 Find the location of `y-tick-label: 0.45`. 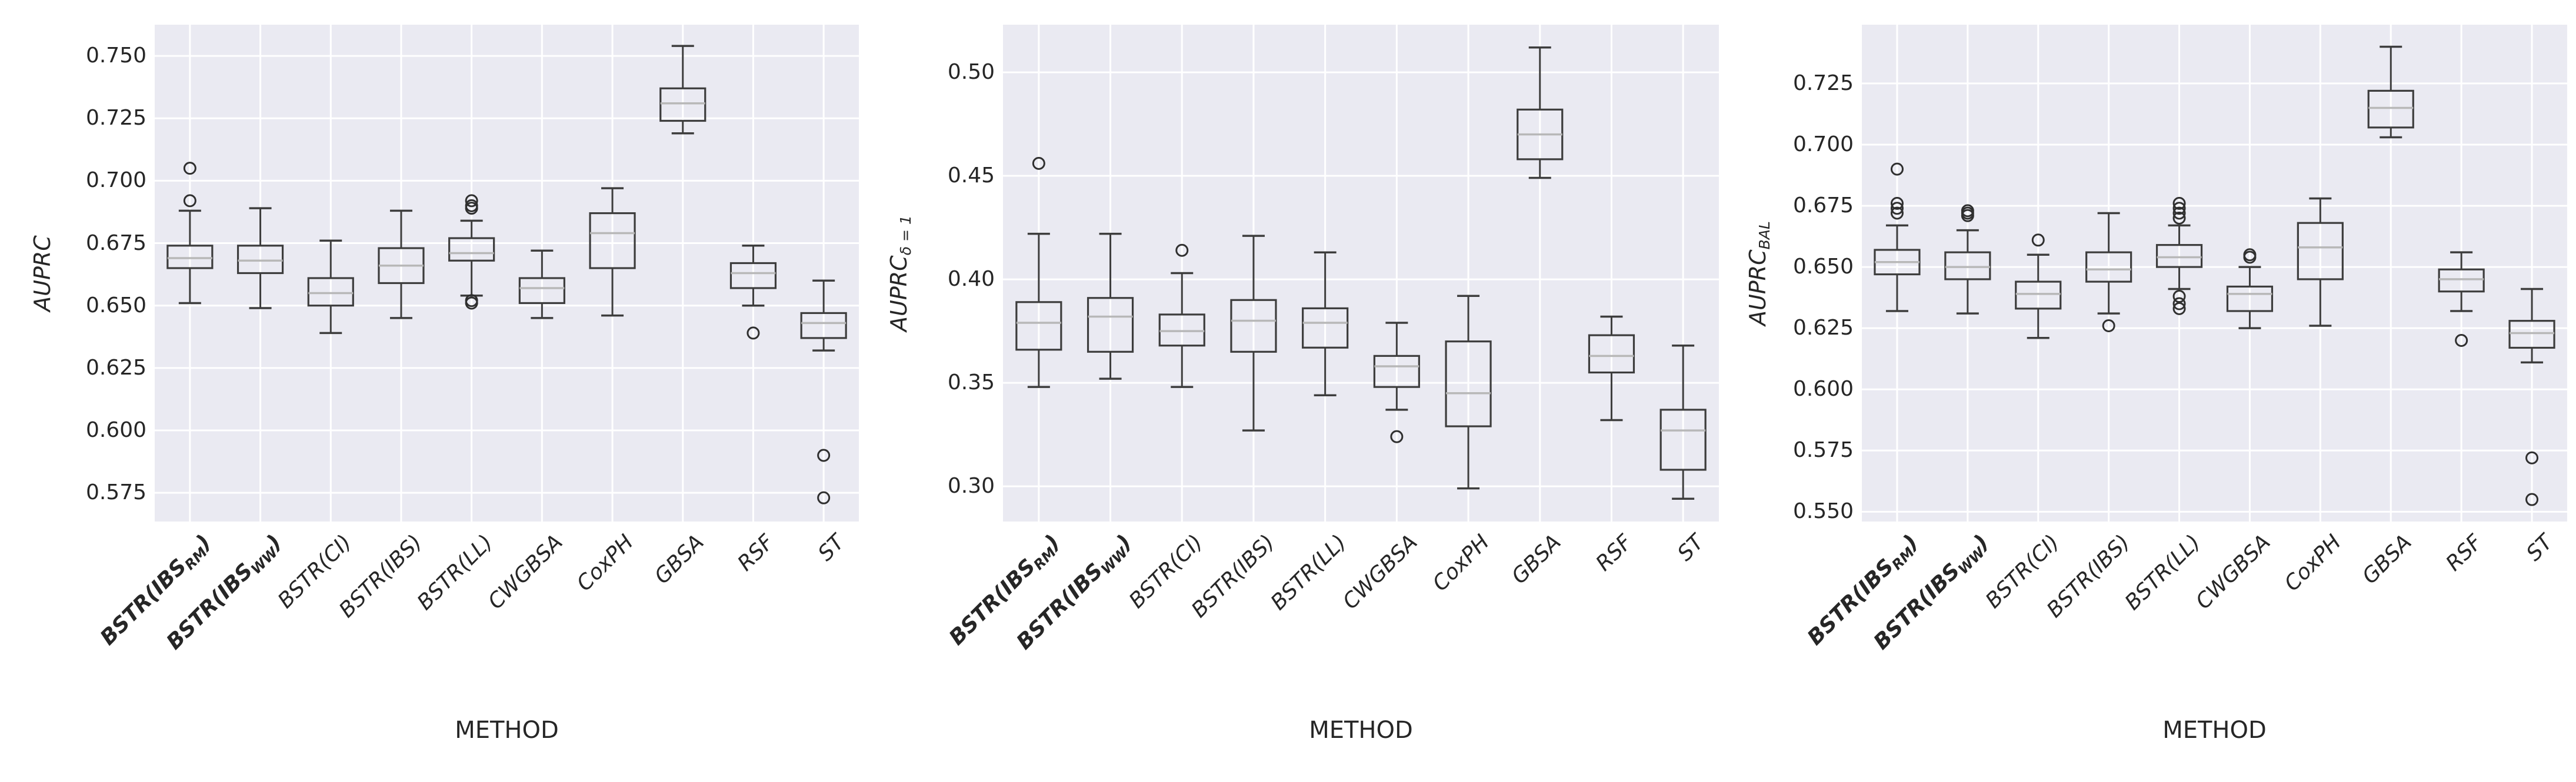

y-tick-label: 0.45 is located at coordinates (971, 175).